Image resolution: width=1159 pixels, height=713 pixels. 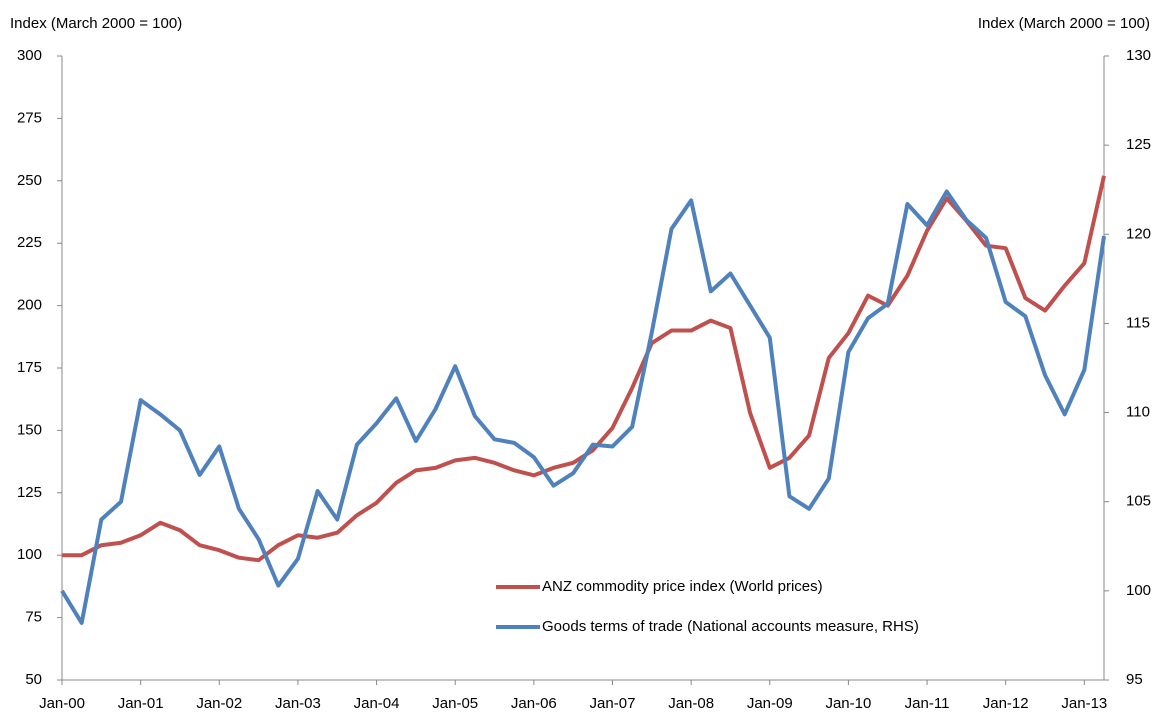 What do you see at coordinates (927, 703) in the screenshot?
I see `x-tick-label: Jan-11` at bounding box center [927, 703].